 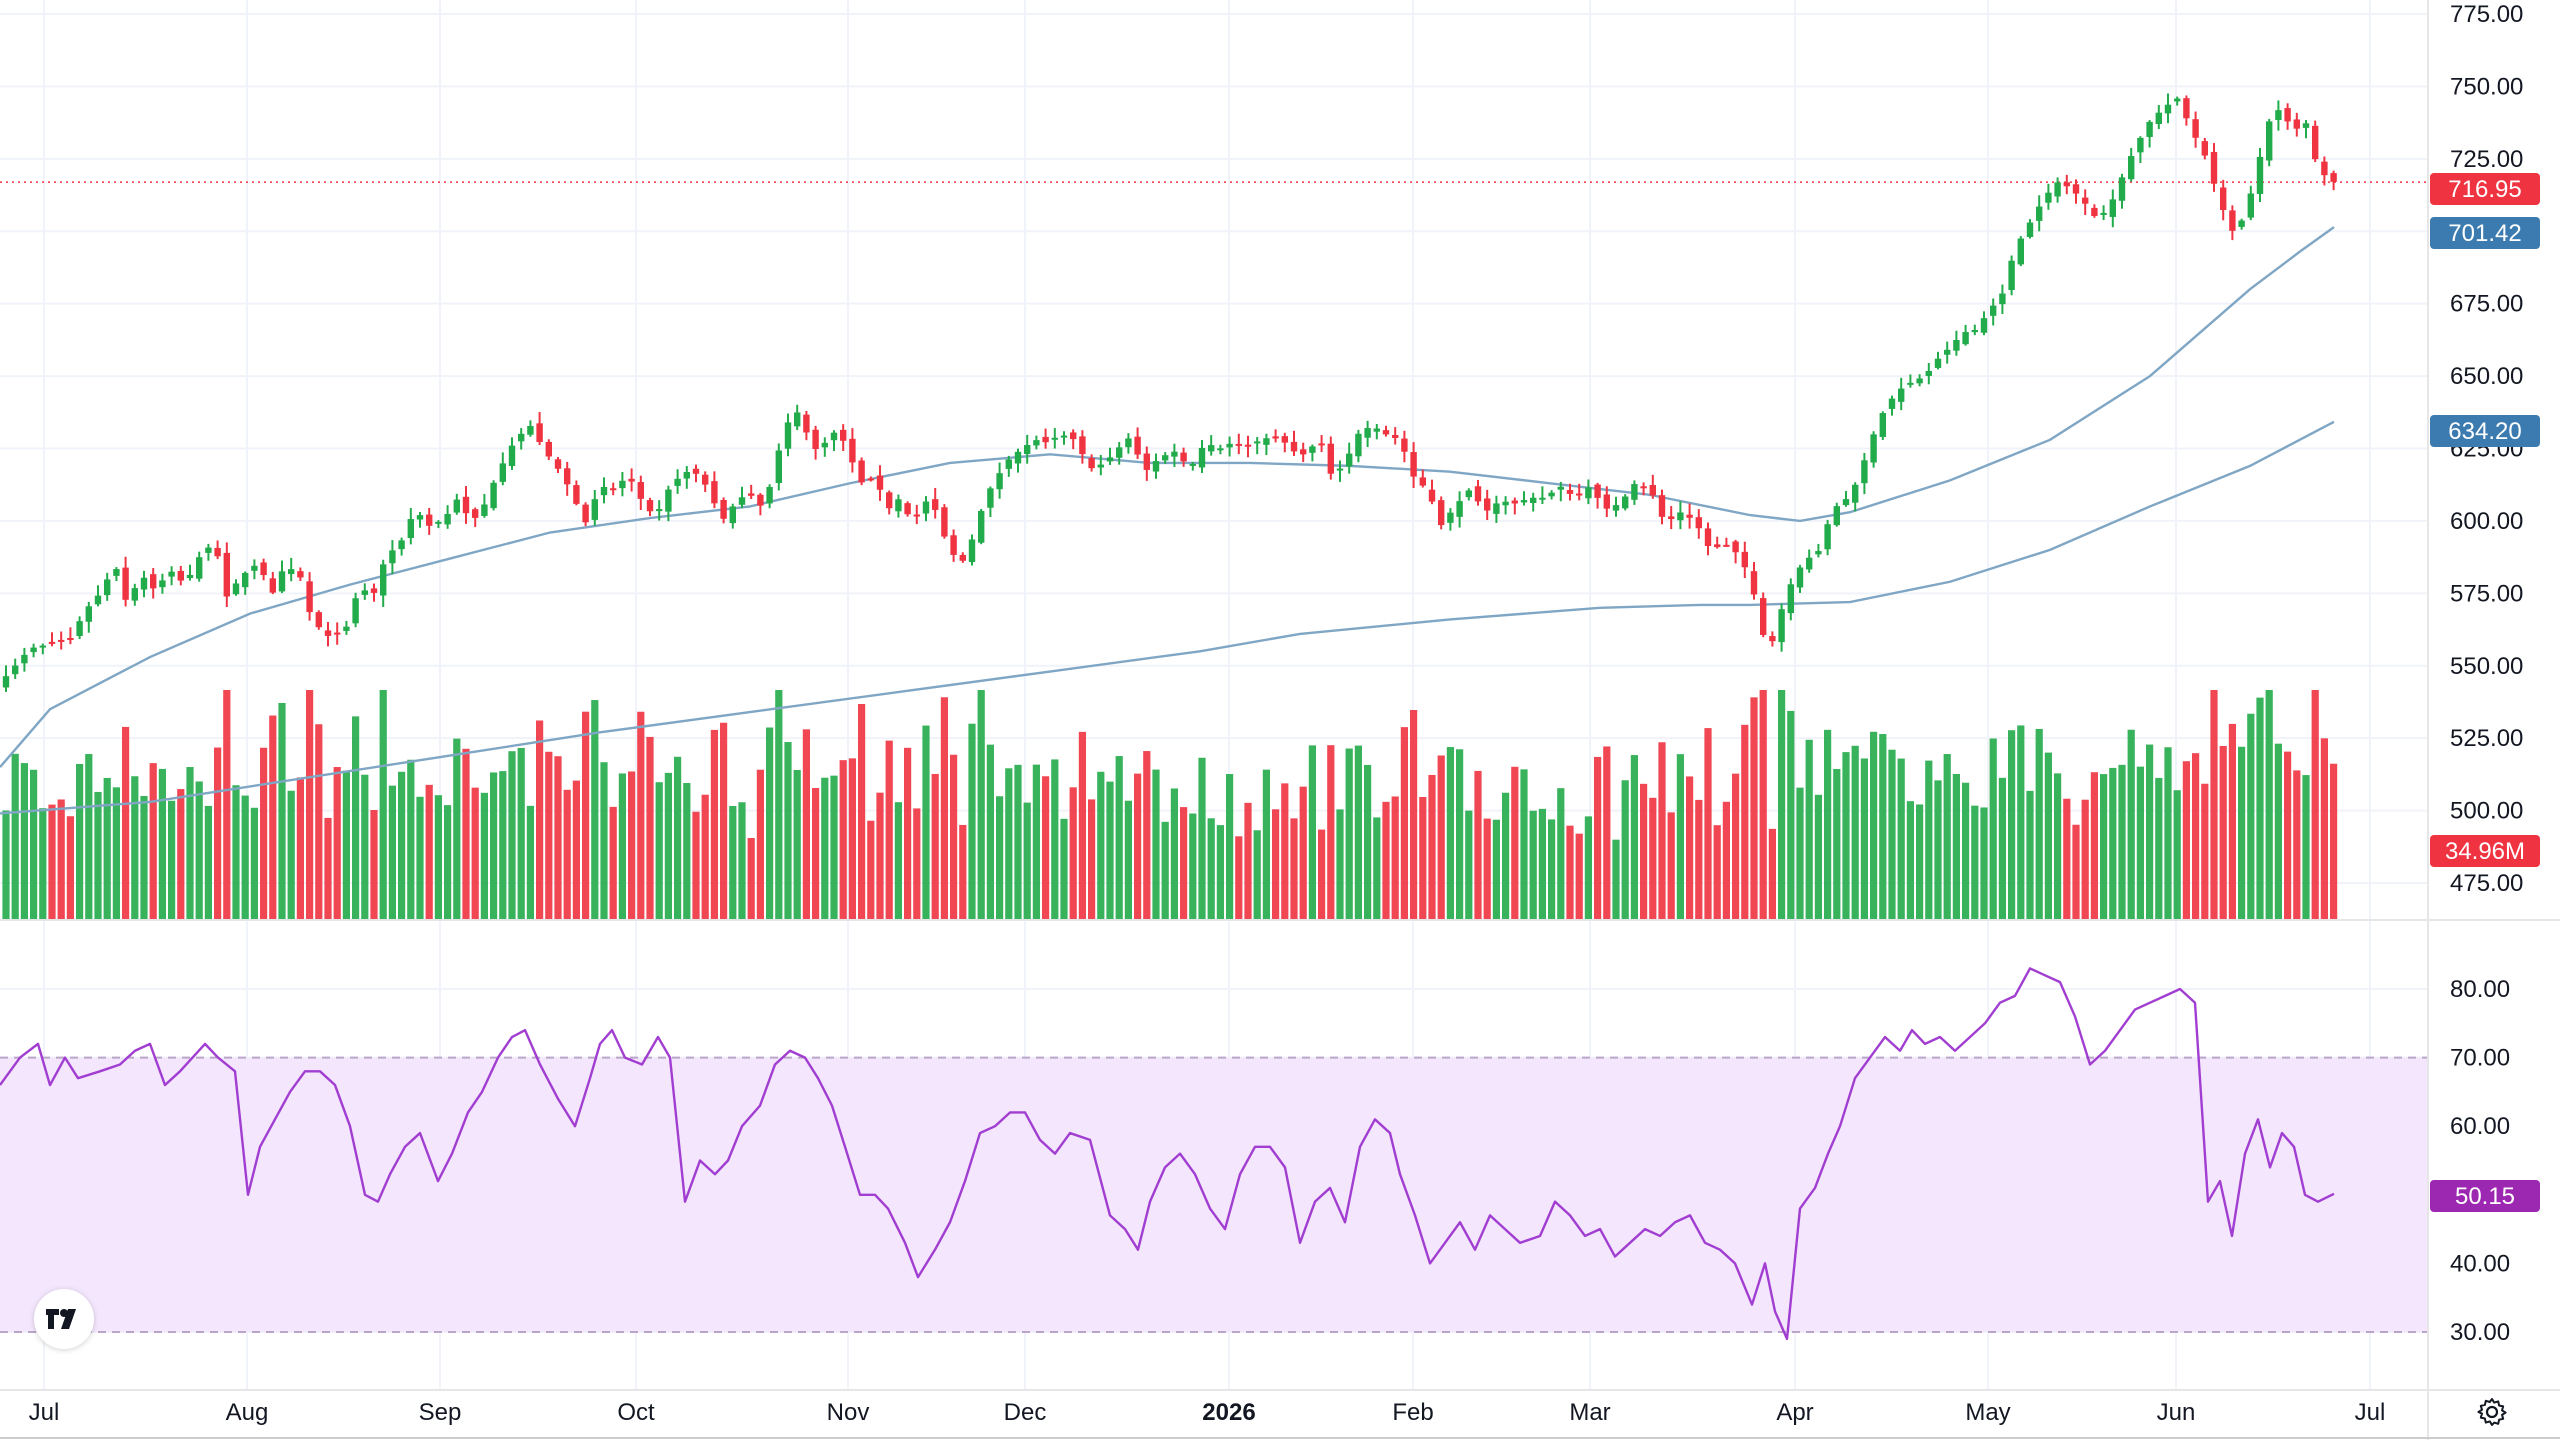 I want to click on time-axis: Jul Aug Sep Oct Nov Dec 2026 Feb Mar Apr May Jun Jul, so click(x=1207, y=1412).